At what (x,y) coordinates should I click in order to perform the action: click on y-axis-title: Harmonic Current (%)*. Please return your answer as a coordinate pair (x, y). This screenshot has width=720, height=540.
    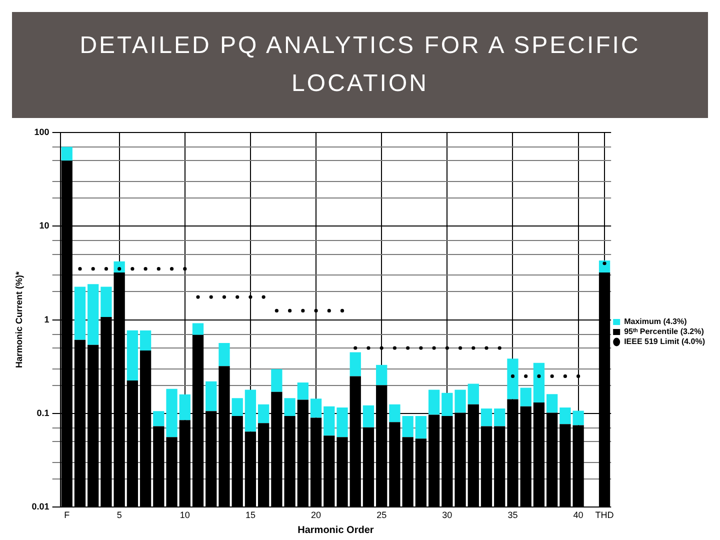
    Looking at the image, I should click on (19, 319).